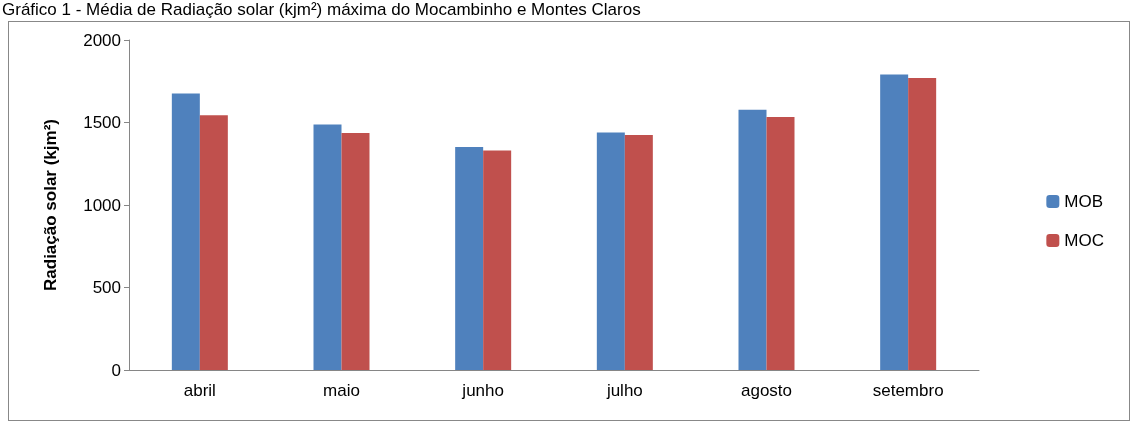 This screenshot has height=423, width=1138. I want to click on x-tick-label: julho, so click(624, 390).